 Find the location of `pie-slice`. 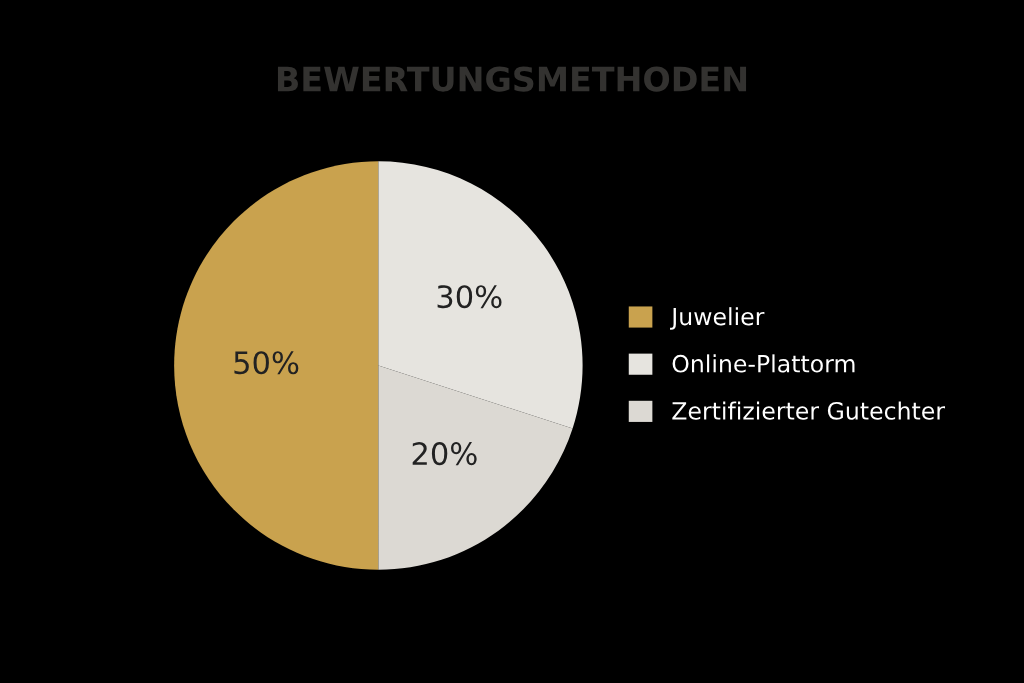

pie-slice is located at coordinates (276, 365).